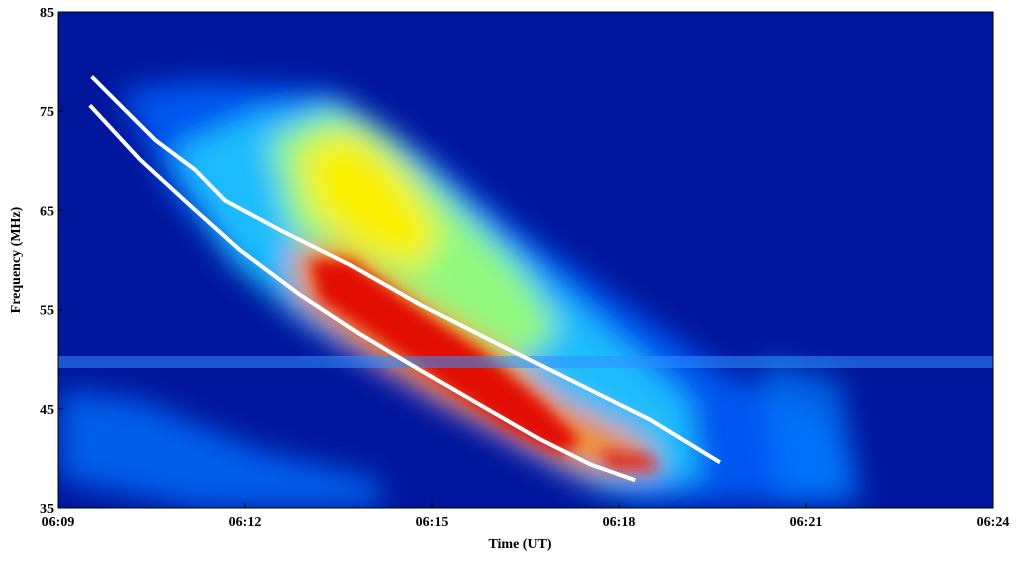 The height and width of the screenshot is (561, 1016). I want to click on x-tick-label: 06:21, so click(806, 522).